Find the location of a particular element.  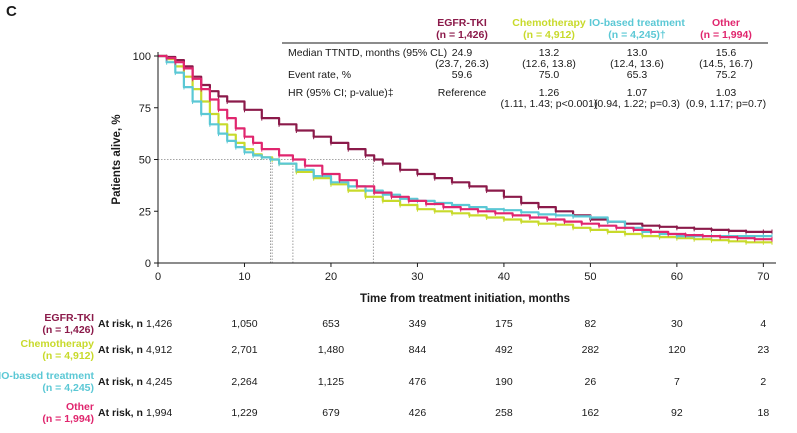

risk-value: 7 is located at coordinates (677, 382).